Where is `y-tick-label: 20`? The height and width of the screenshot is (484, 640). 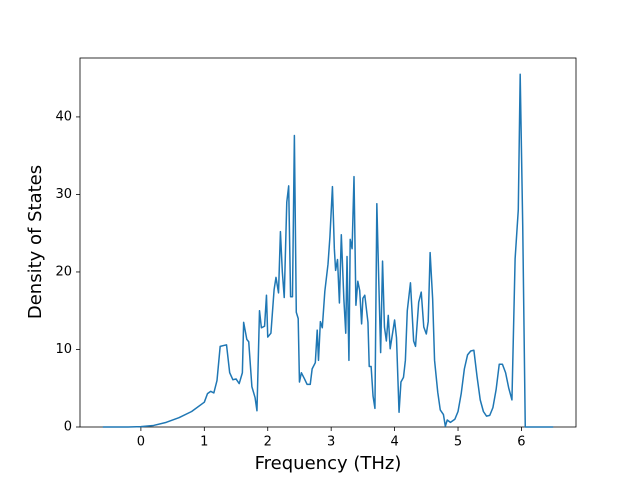 y-tick-label: 20 is located at coordinates (63, 271).